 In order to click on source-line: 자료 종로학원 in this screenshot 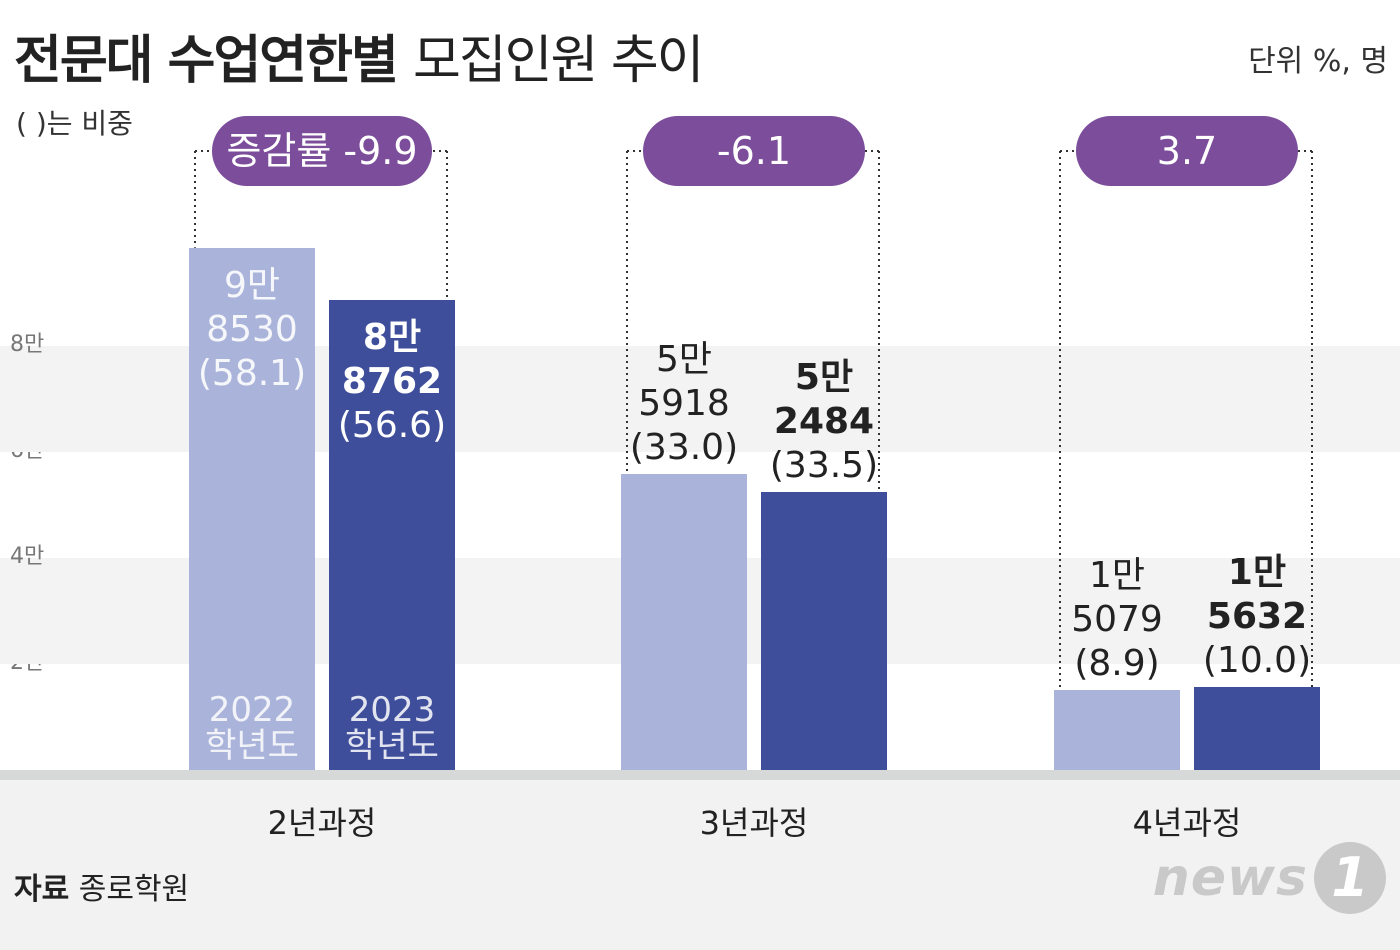, I will do `click(102, 889)`.